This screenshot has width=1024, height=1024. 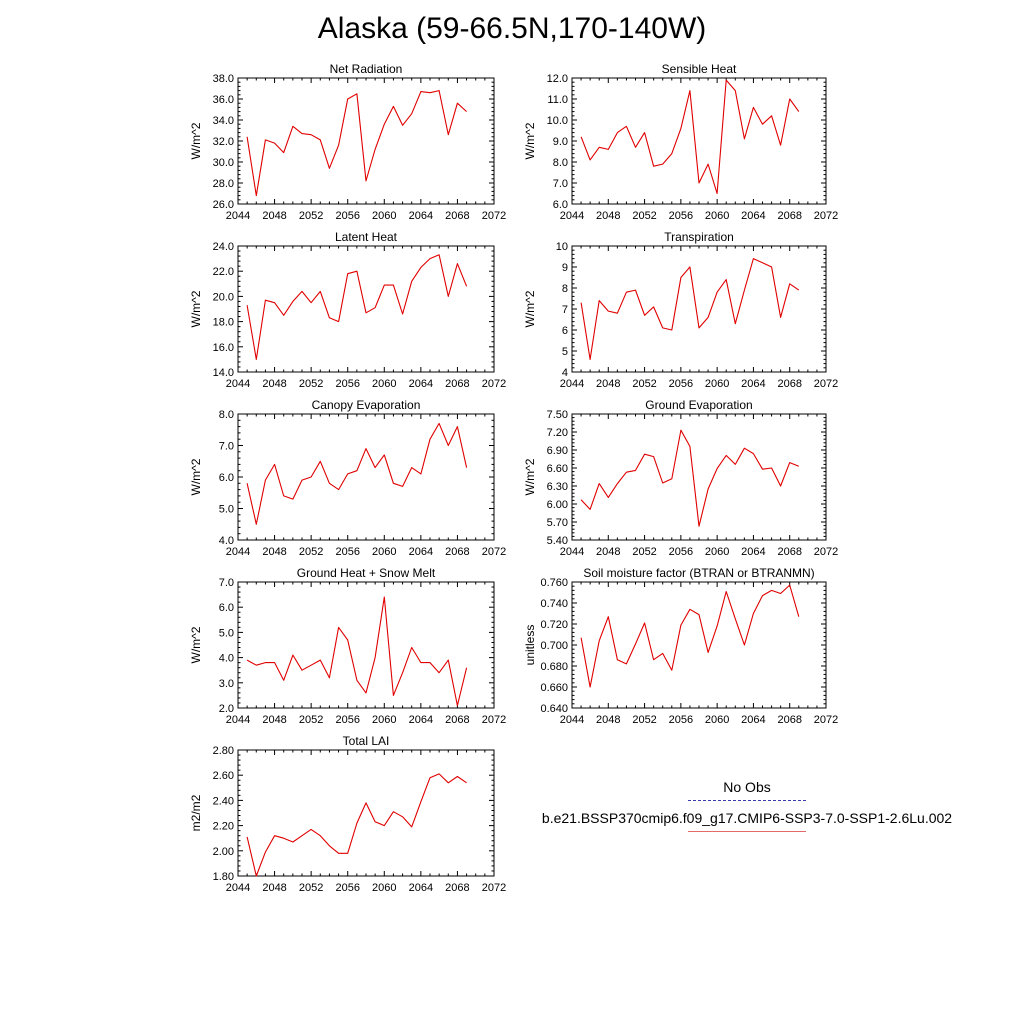 I want to click on y-axis-label: unitless, so click(x=530, y=645).